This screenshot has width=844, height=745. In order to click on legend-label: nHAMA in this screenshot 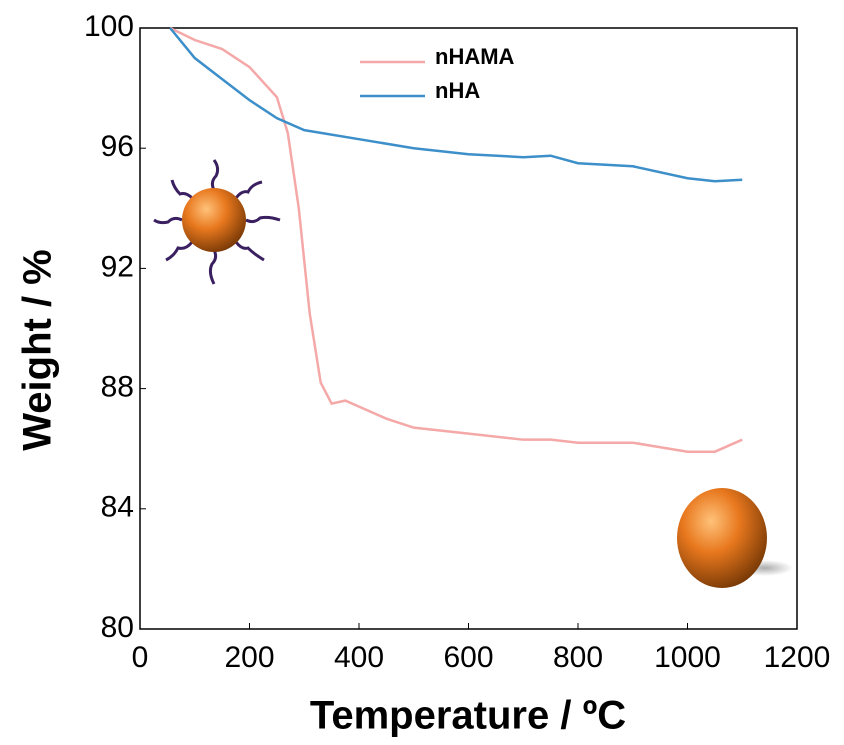, I will do `click(475, 56)`.